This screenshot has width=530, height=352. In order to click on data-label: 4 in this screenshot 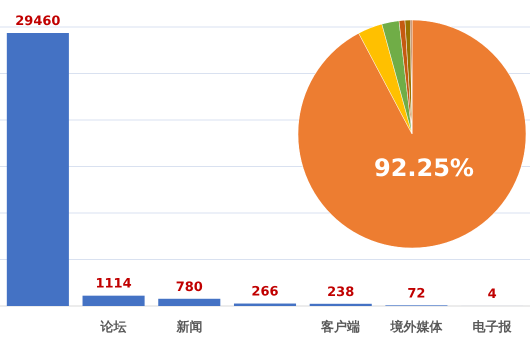, I will do `click(492, 294)`.